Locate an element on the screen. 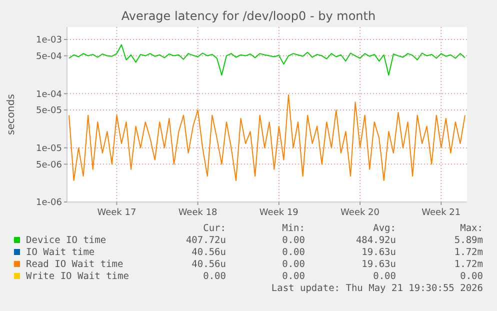 This screenshot has height=311, width=497. text: 407.72u is located at coordinates (206, 240).